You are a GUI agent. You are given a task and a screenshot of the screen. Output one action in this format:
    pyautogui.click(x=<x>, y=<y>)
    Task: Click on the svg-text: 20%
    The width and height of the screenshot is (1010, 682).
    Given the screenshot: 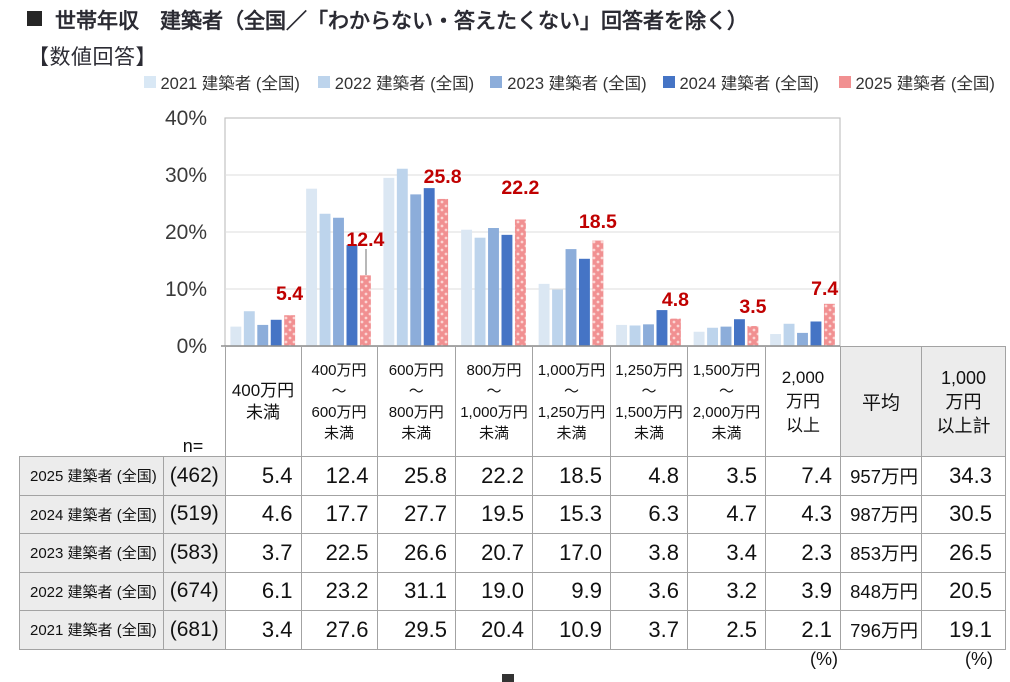 What is the action you would take?
    pyautogui.click(x=186, y=232)
    